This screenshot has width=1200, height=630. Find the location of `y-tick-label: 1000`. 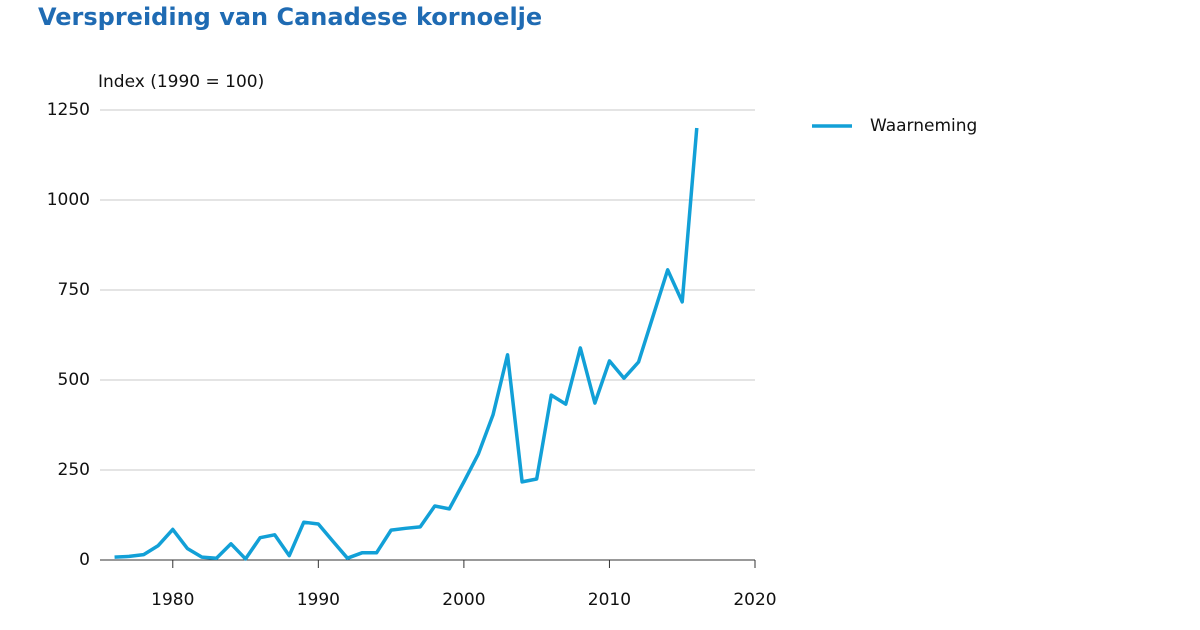

y-tick-label: 1000 is located at coordinates (68, 200).